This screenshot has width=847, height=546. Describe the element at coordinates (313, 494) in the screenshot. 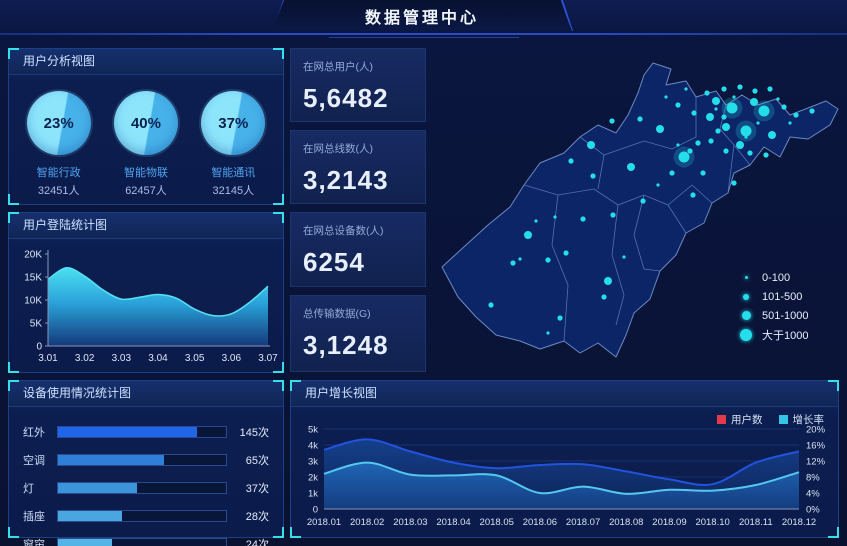

I see `svg-text: 1k` at that location.